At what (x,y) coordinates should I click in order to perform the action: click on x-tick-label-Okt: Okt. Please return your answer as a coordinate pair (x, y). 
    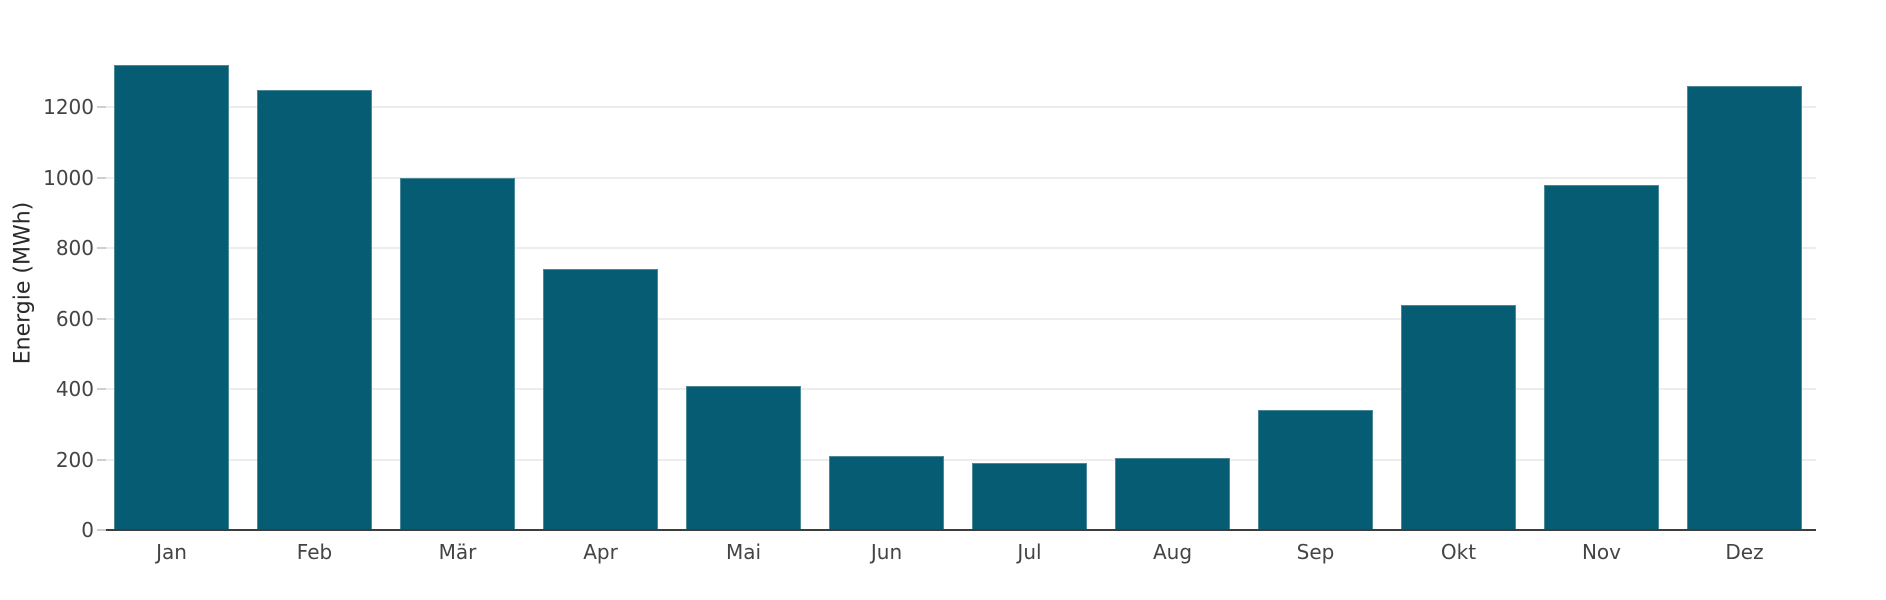
    Looking at the image, I should click on (1458, 552).